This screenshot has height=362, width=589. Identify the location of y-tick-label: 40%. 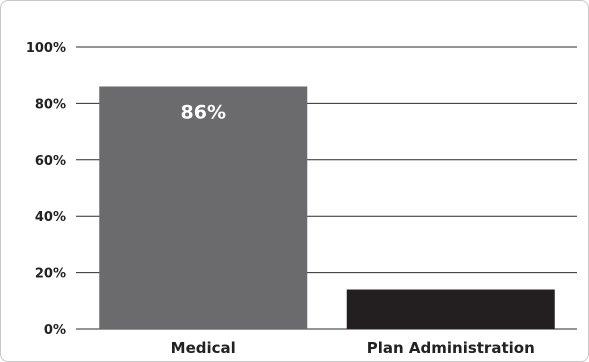
(50, 217).